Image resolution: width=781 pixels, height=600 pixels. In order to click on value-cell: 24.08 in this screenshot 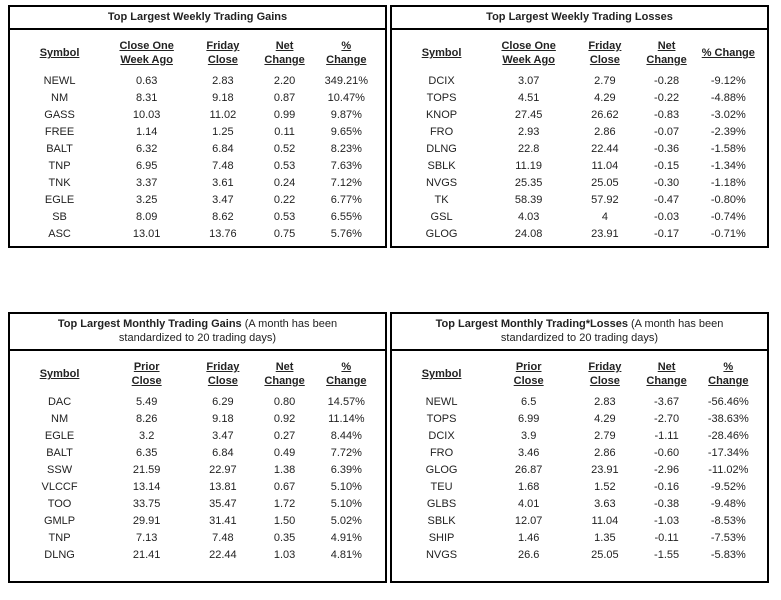, I will do `click(528, 234)`.